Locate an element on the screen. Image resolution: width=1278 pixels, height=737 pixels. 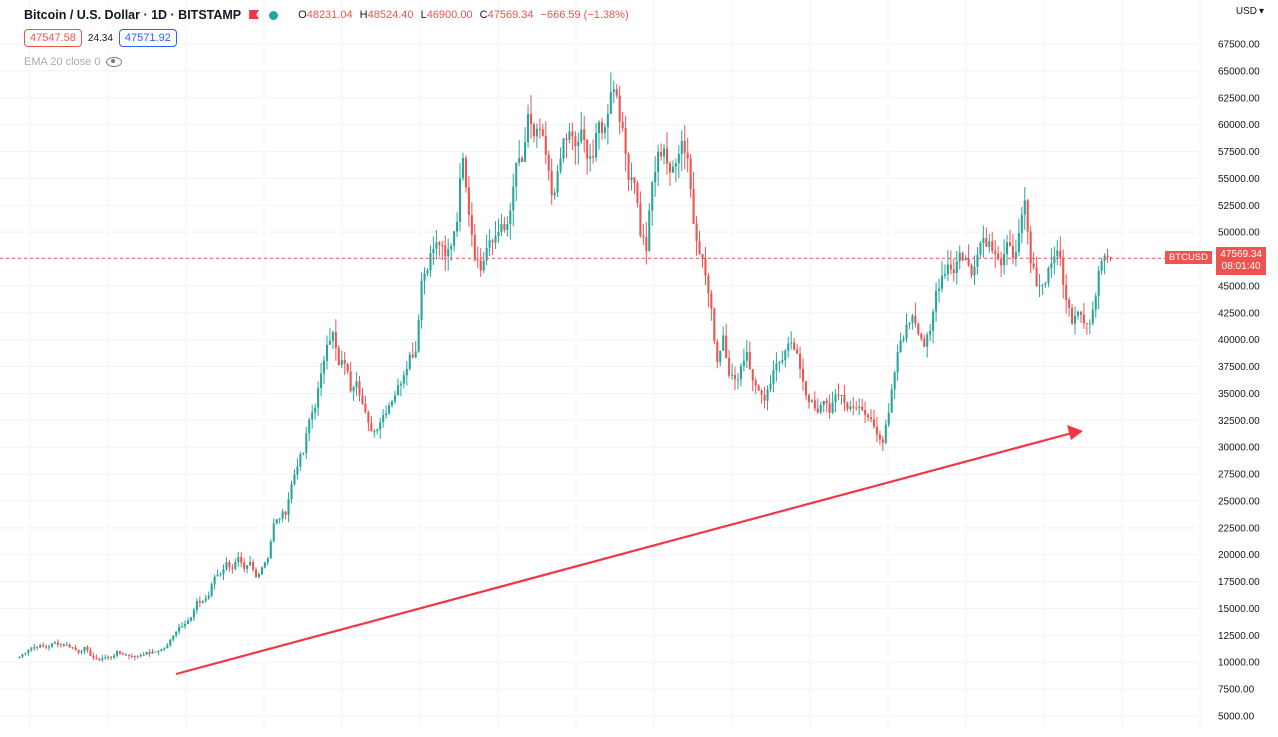
indicator-legend: EMA 20 close 0 is located at coordinates (73, 62).